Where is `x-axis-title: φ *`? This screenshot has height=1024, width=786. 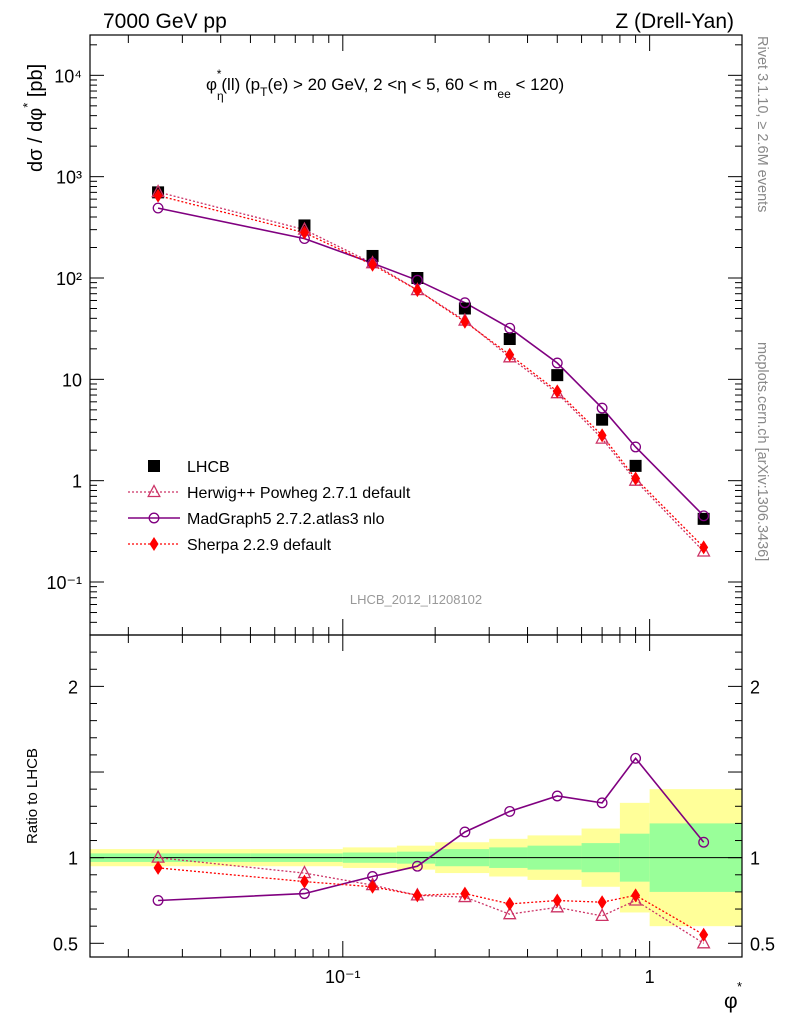
x-axis-title: φ * is located at coordinates (733, 996).